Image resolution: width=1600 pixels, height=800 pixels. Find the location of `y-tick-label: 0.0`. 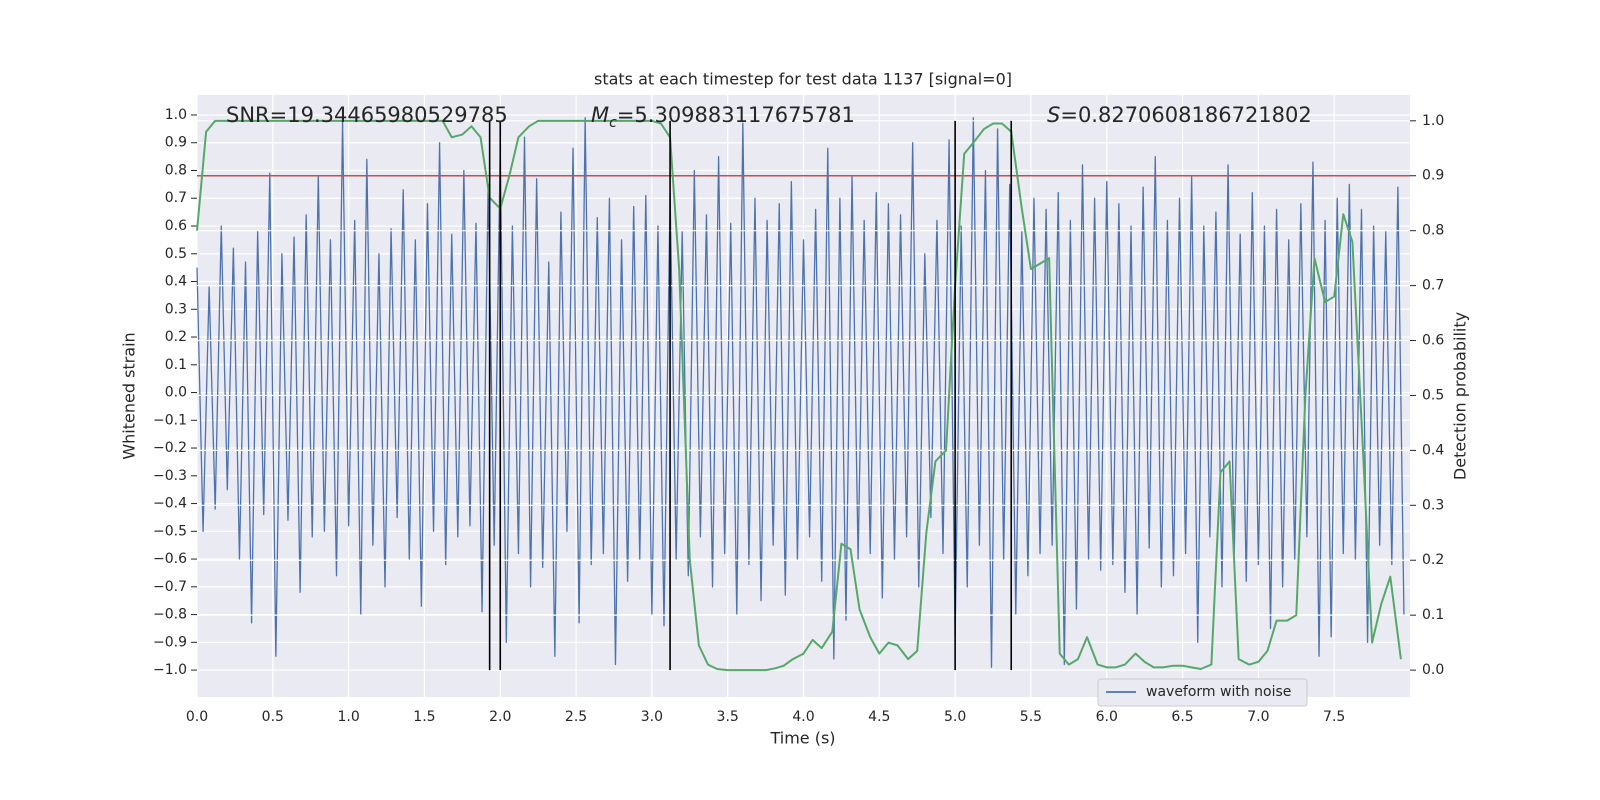

y-tick-label: 0.0 is located at coordinates (176, 393).